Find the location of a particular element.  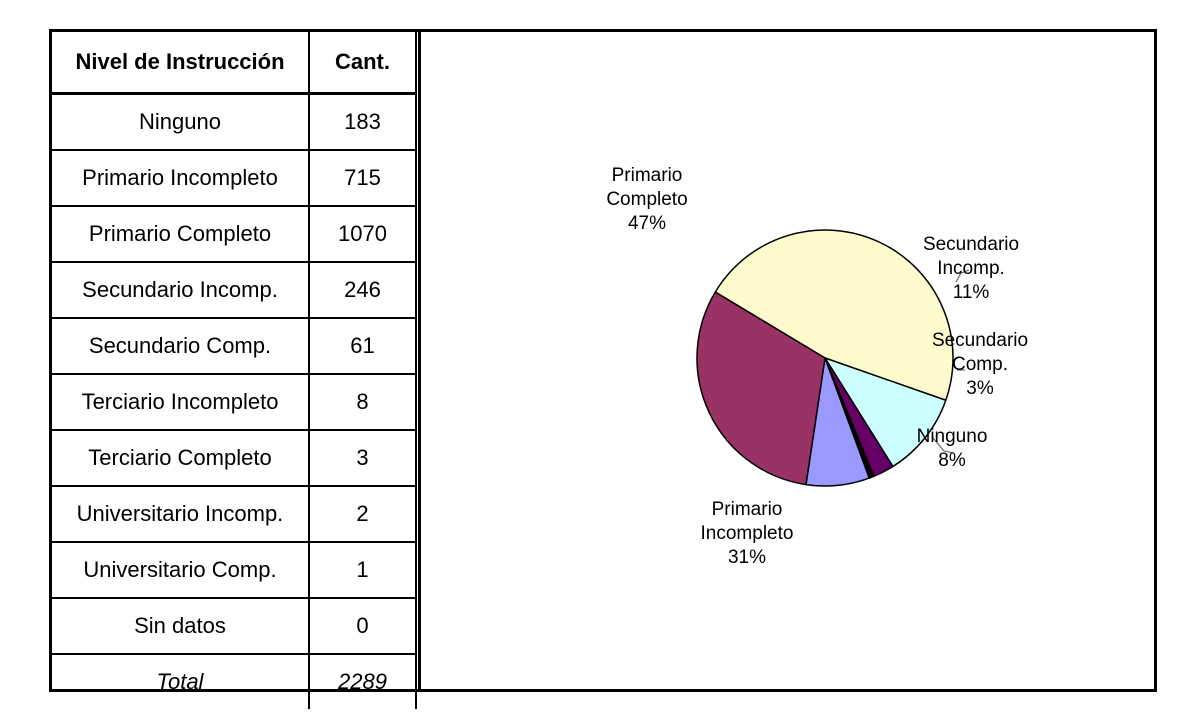

row-count: 1 is located at coordinates (362, 570).